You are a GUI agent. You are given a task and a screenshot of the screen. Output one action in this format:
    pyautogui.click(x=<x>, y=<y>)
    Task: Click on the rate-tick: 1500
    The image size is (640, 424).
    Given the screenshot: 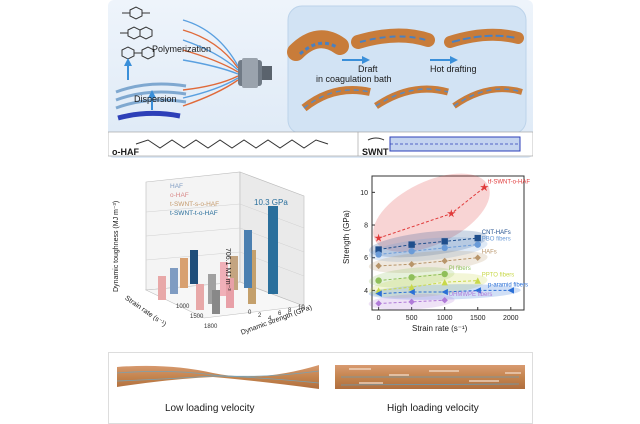 What is the action you would take?
    pyautogui.click(x=197, y=317)
    